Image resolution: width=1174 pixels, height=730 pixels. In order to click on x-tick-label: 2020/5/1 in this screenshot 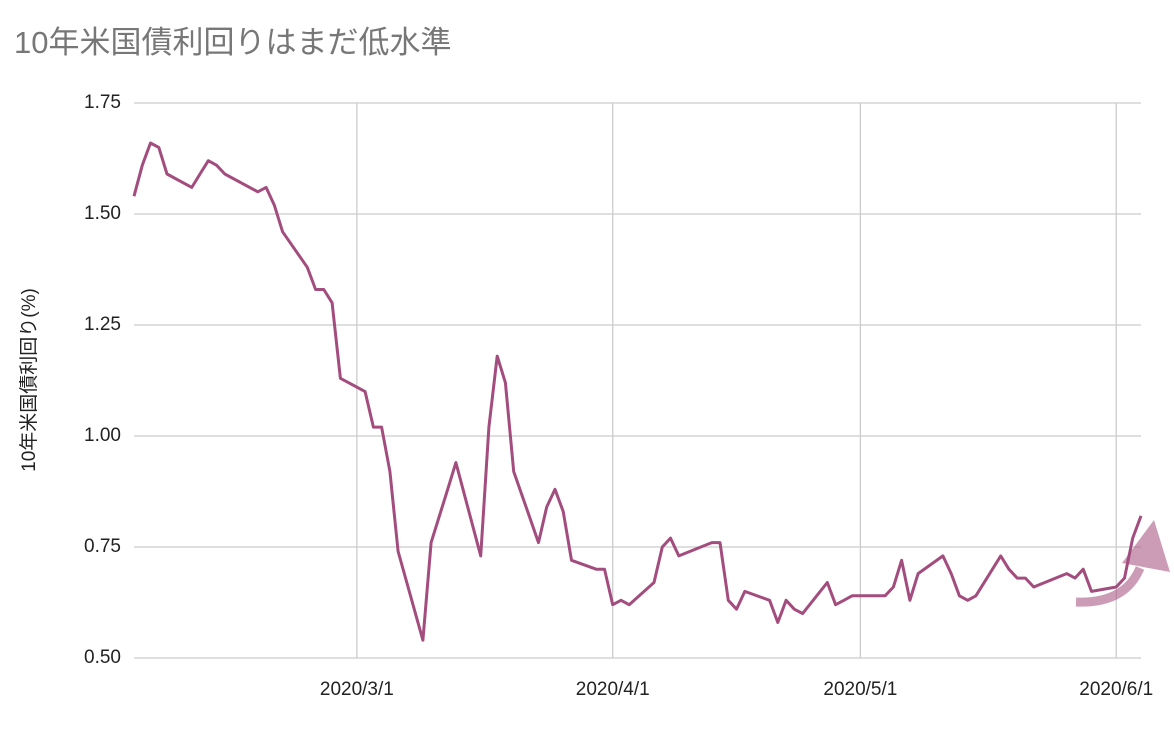, I will do `click(860, 689)`.